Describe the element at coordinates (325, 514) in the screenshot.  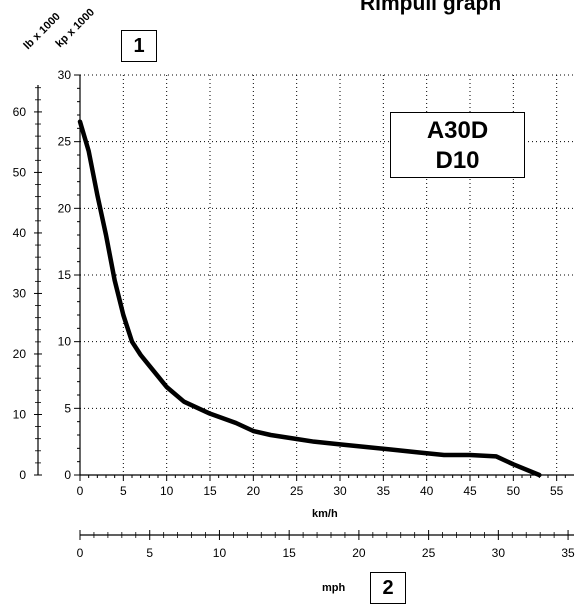
I see `x-axis-label-kmh: km/h` at that location.